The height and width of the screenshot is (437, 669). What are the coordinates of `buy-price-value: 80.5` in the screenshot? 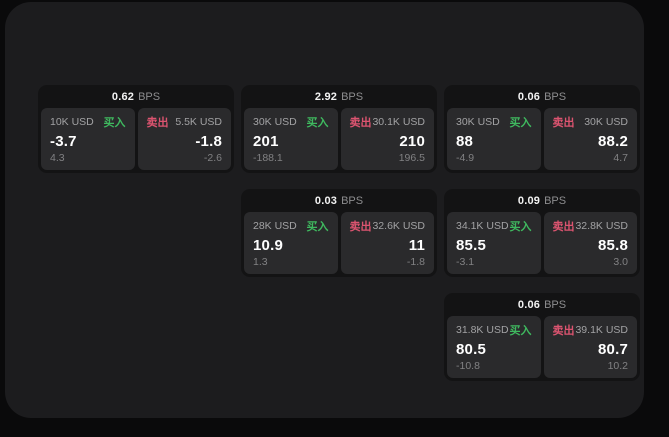 It's located at (471, 349).